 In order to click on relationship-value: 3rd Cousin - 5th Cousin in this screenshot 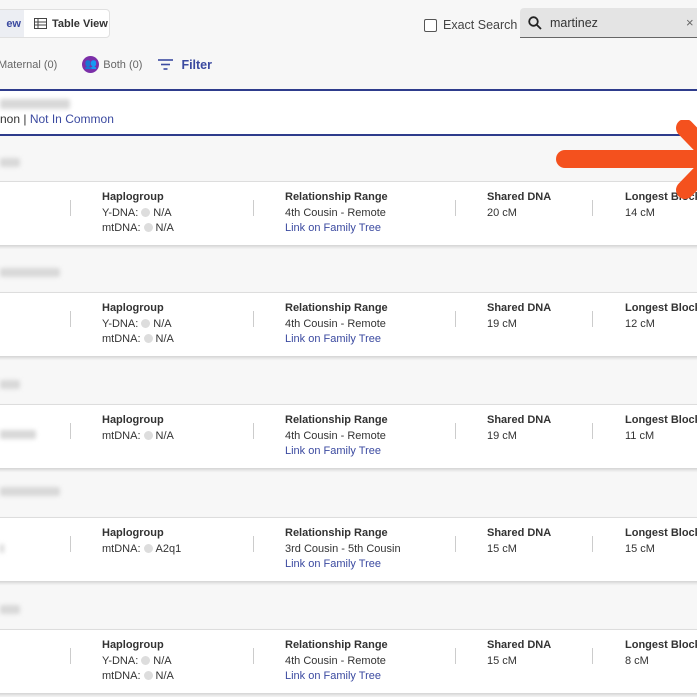, I will do `click(343, 548)`.